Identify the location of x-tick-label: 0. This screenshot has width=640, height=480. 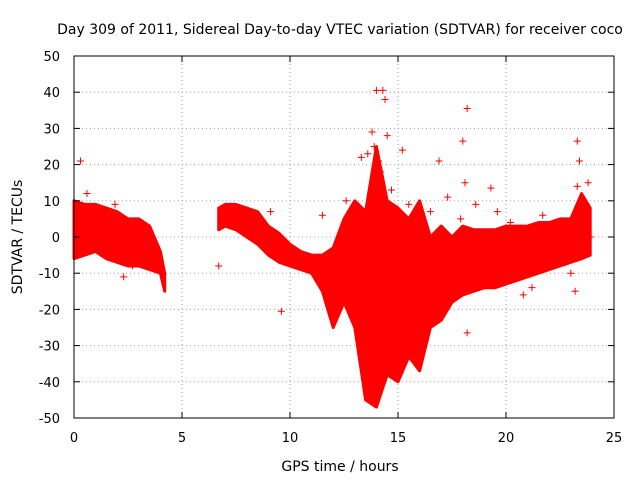
(74, 438).